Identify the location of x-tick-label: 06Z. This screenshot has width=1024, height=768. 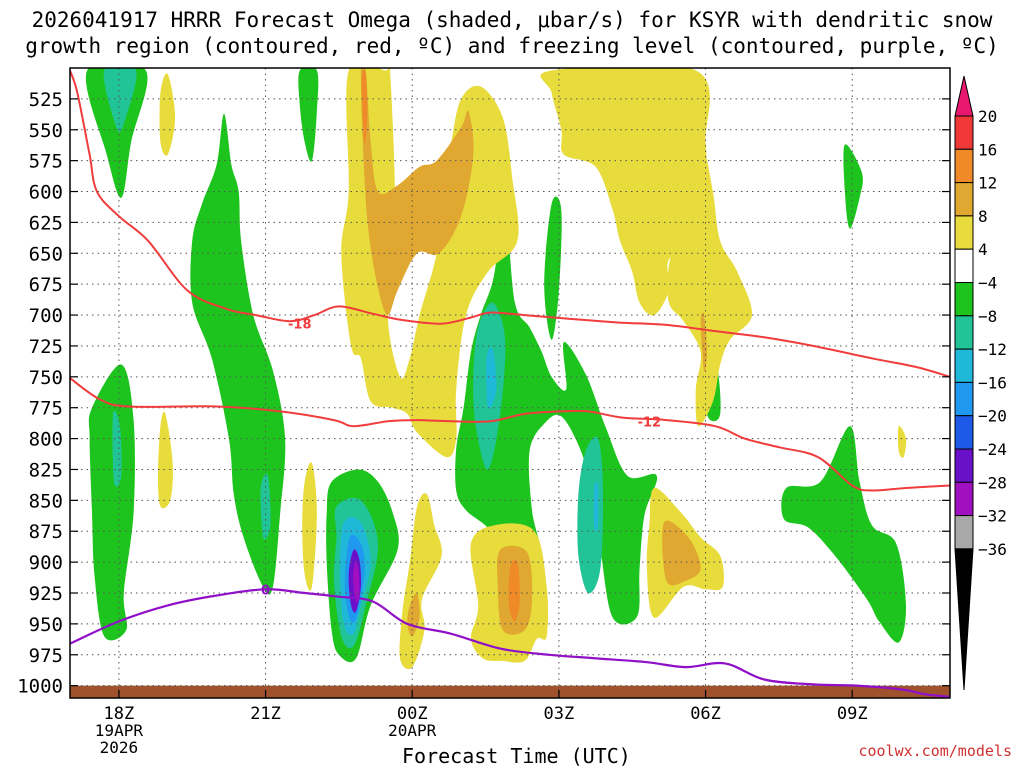
(705, 714).